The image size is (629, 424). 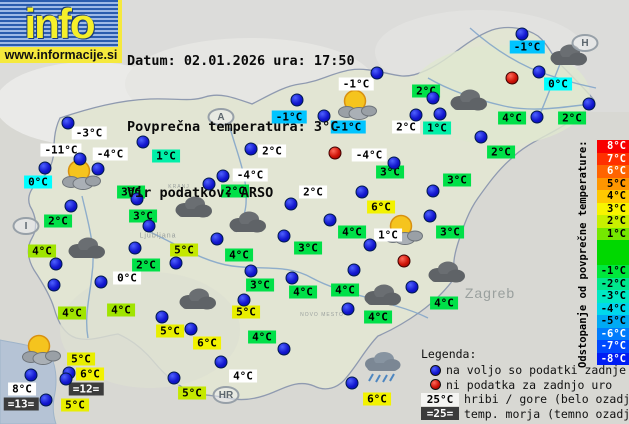 What do you see at coordinates (61, 150) in the screenshot?
I see `station-temp-label: -11°C` at bounding box center [61, 150].